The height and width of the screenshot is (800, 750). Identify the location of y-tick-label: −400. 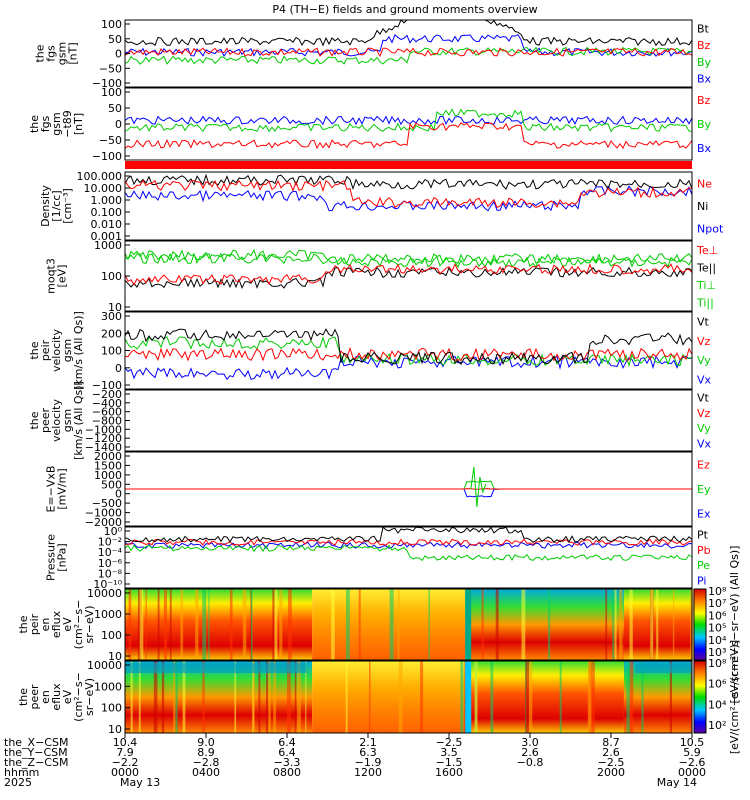
(107, 403).